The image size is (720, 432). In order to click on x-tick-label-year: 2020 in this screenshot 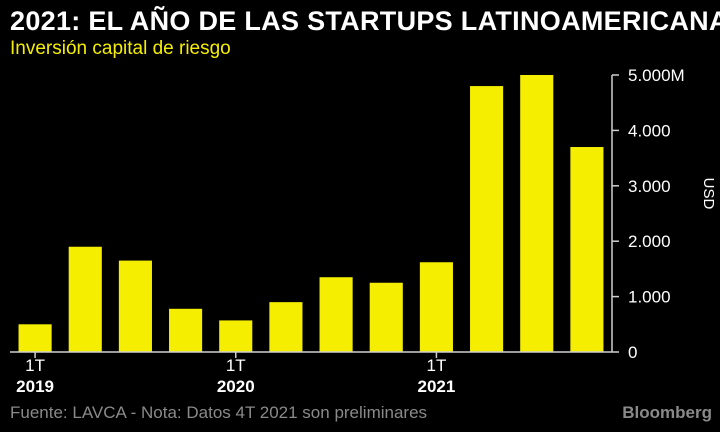, I will do `click(236, 386)`.